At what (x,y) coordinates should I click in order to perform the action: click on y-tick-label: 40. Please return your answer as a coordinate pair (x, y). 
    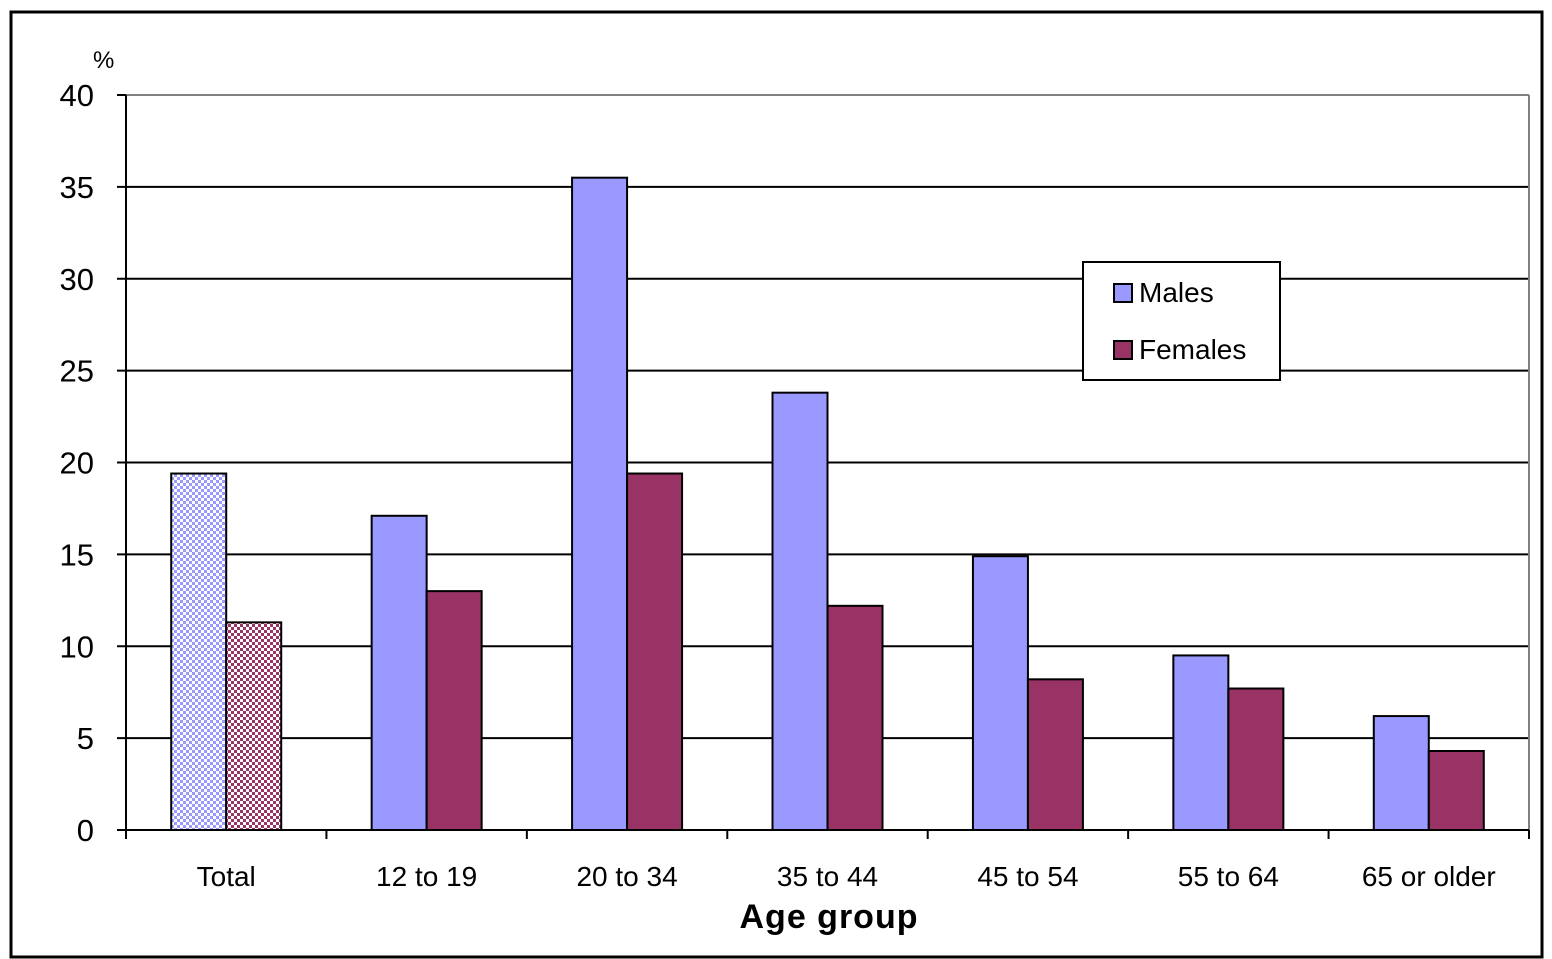
    Looking at the image, I should click on (77, 95).